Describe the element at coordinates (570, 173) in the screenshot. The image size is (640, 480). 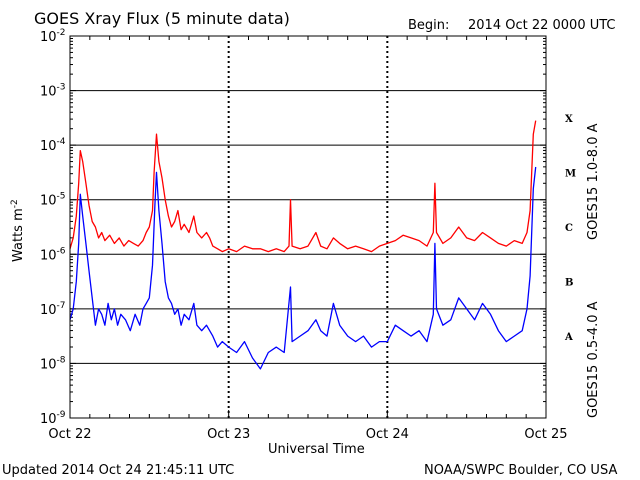
I see `flare-class-m: M` at that location.